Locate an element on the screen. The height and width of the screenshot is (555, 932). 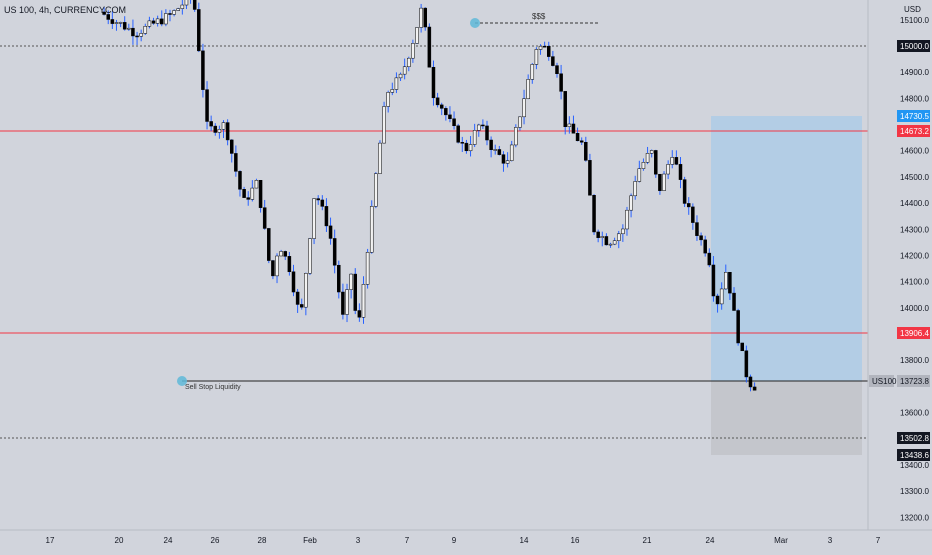
time-tick-label: Mar is located at coordinates (781, 540).